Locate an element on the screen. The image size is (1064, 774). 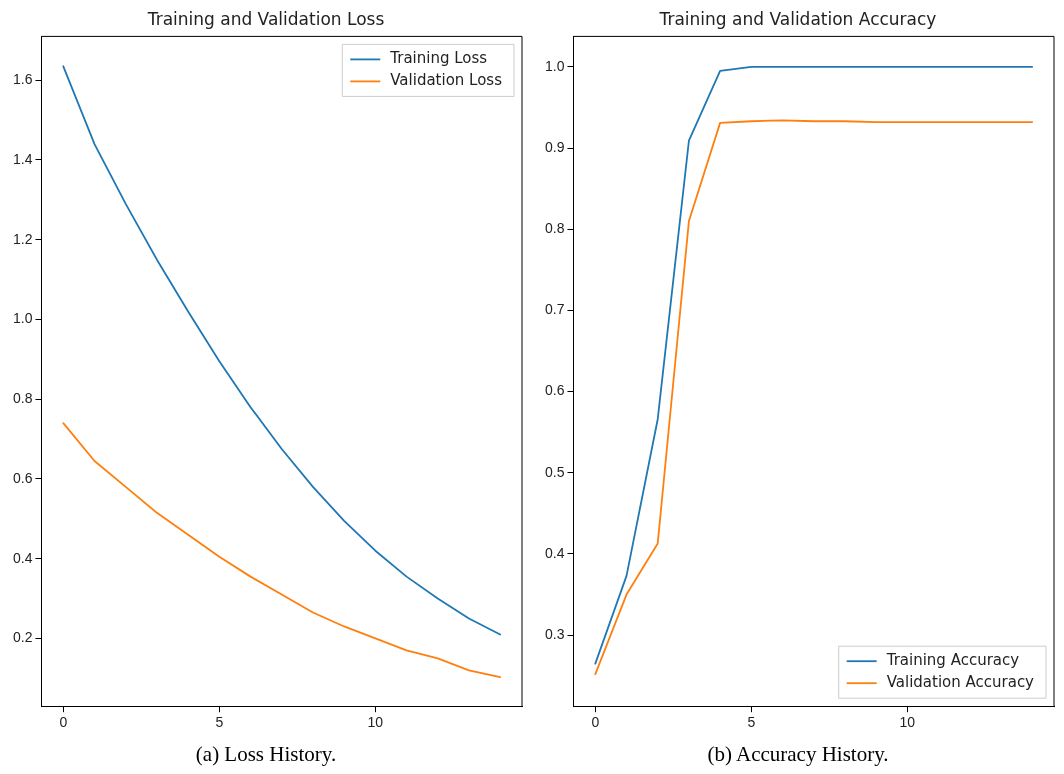
y-tick-label: 1.2 is located at coordinates (22, 238).